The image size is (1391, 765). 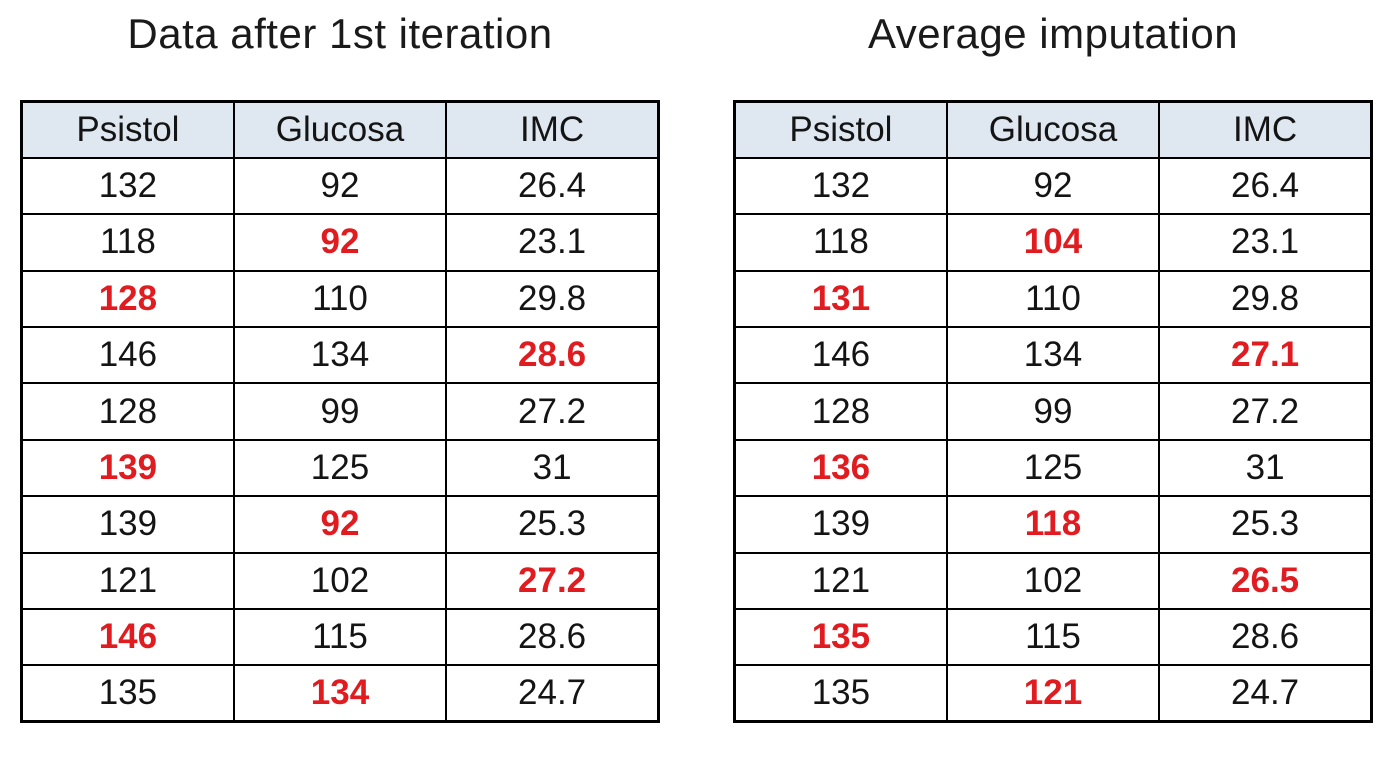 I want to click on table-row: 131 110 29.8, so click(x=1053, y=299).